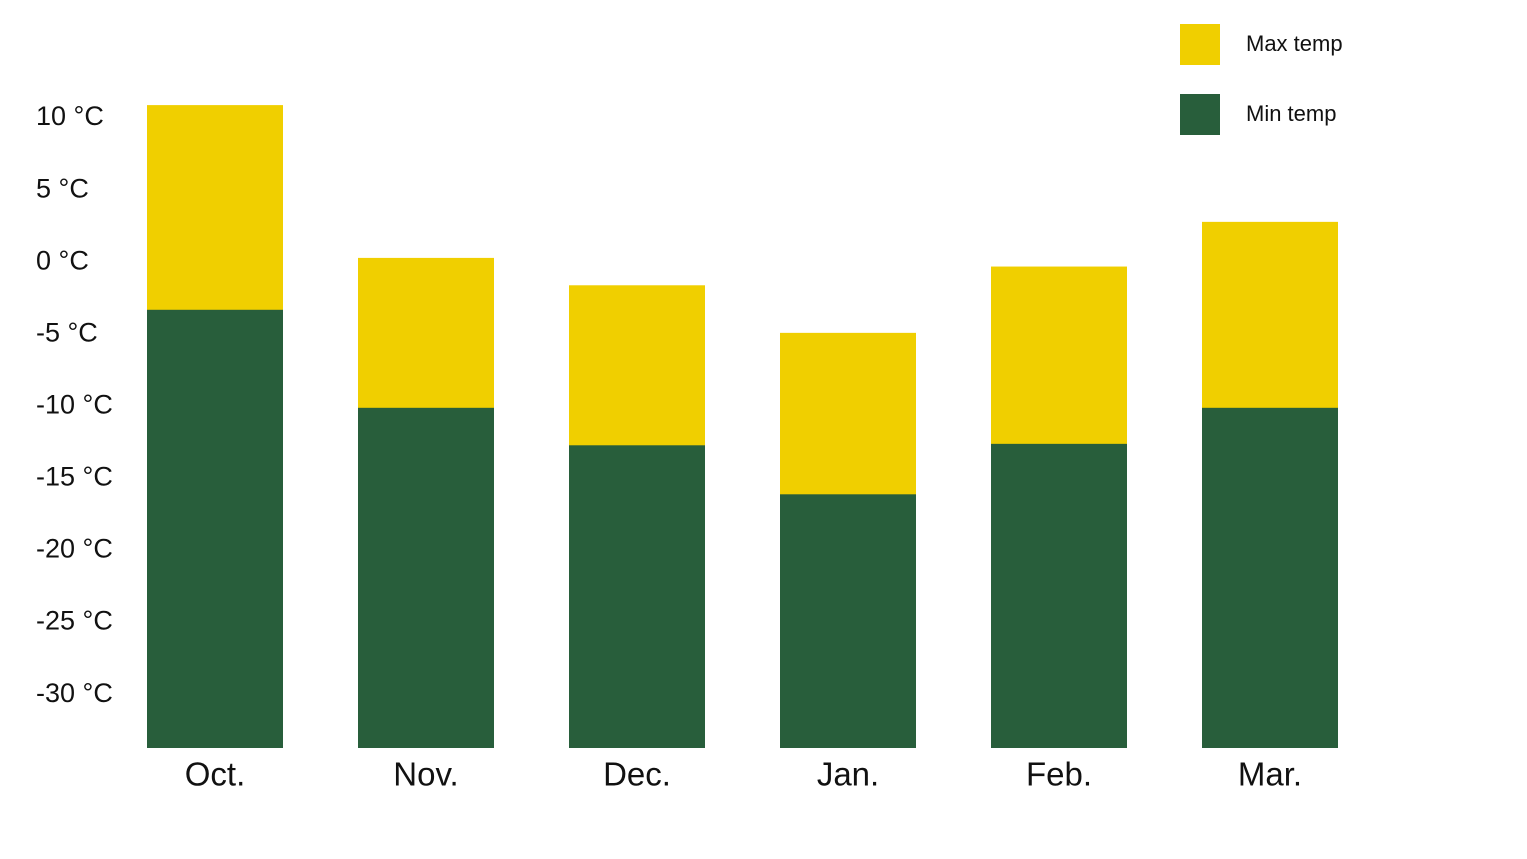 The image size is (1527, 859). What do you see at coordinates (425, 774) in the screenshot?
I see `x-tick-label: Nov.` at bounding box center [425, 774].